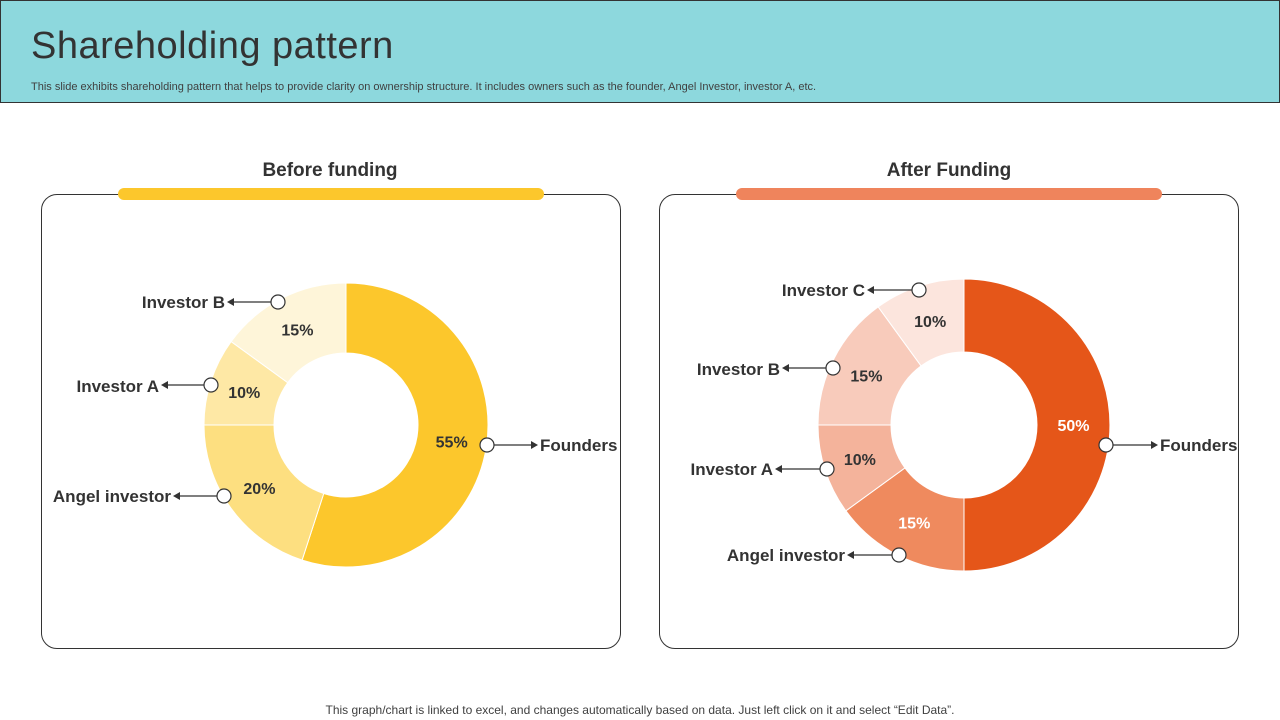 The image size is (1280, 720). Describe the element at coordinates (331, 194) in the screenshot. I see `before-funding-accent-bar` at that location.